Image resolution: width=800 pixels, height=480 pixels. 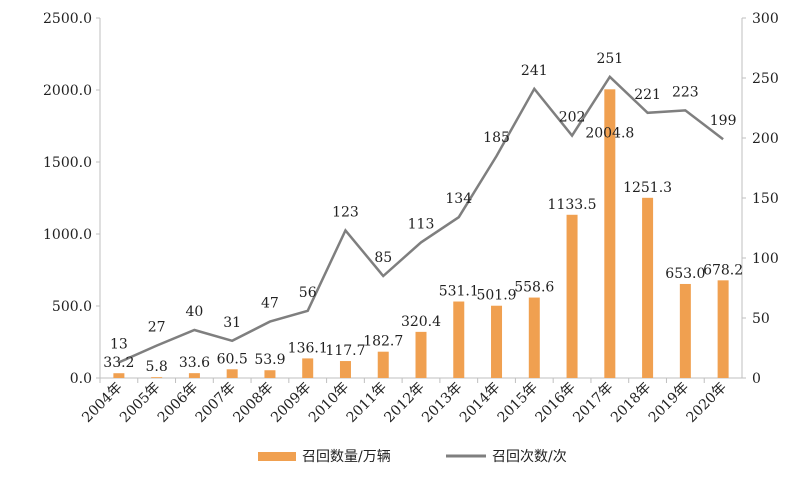 What do you see at coordinates (534, 288) in the screenshot?
I see `bar-data-label: 558.6` at bounding box center [534, 288].